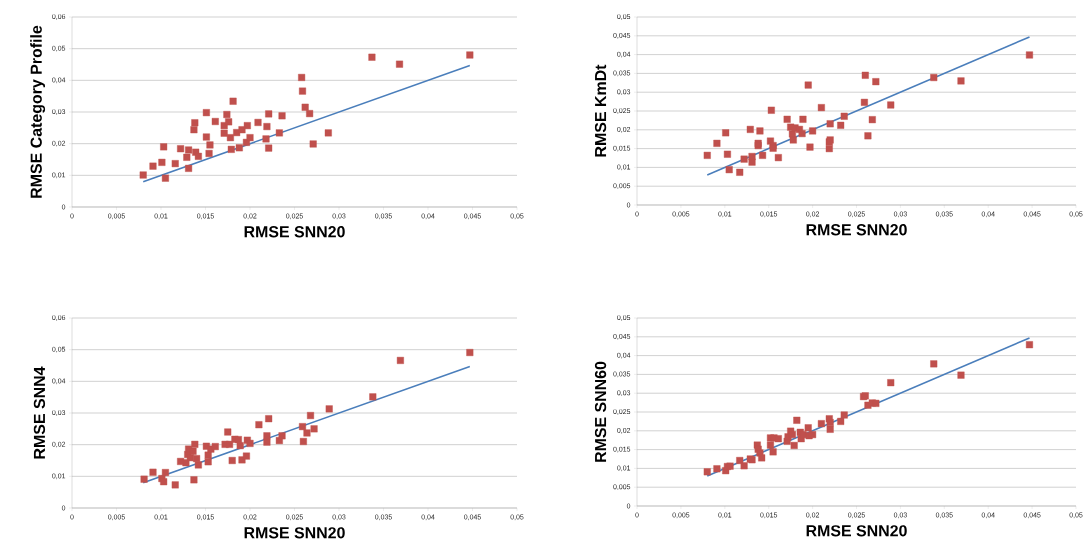 This screenshot has height=560, width=1089. What do you see at coordinates (600, 411) in the screenshot?
I see `y-axis-title: RMSE SNN60` at bounding box center [600, 411].